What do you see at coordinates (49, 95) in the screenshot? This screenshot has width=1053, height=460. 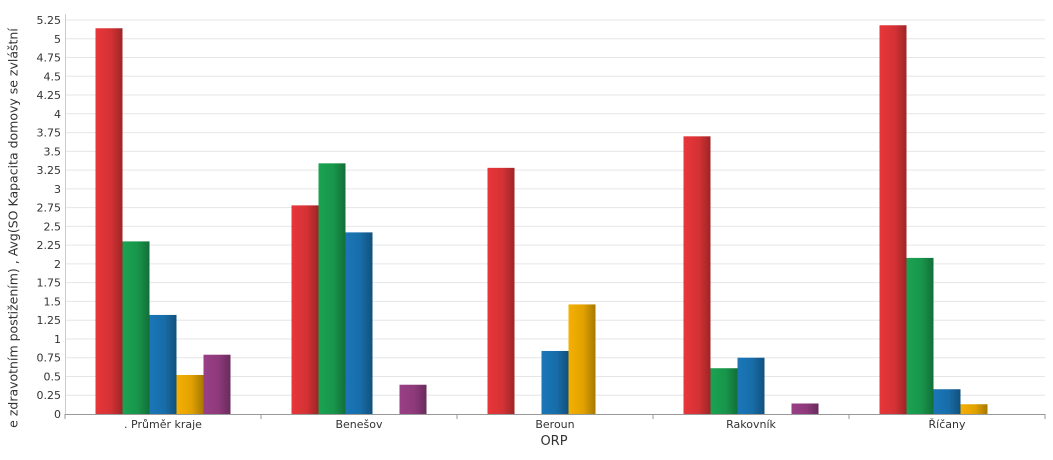 I see `y-tick-label: 4.25` at bounding box center [49, 95].